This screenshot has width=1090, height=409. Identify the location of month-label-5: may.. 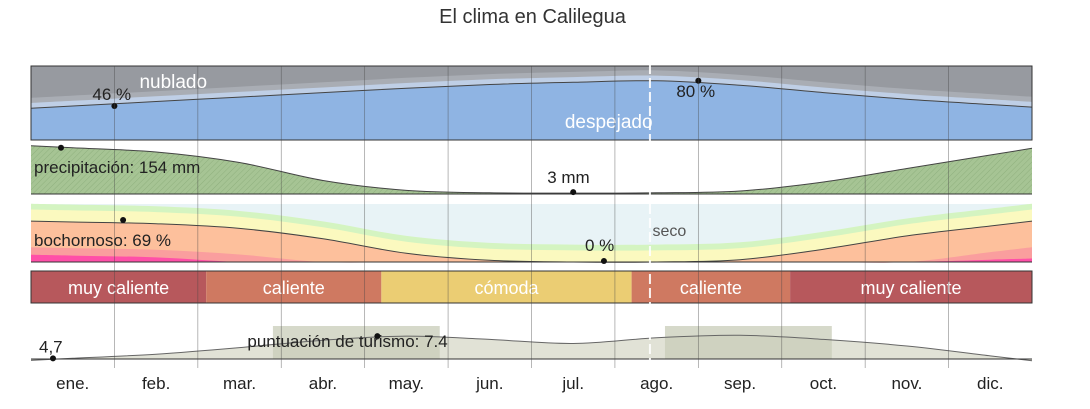
(407, 383).